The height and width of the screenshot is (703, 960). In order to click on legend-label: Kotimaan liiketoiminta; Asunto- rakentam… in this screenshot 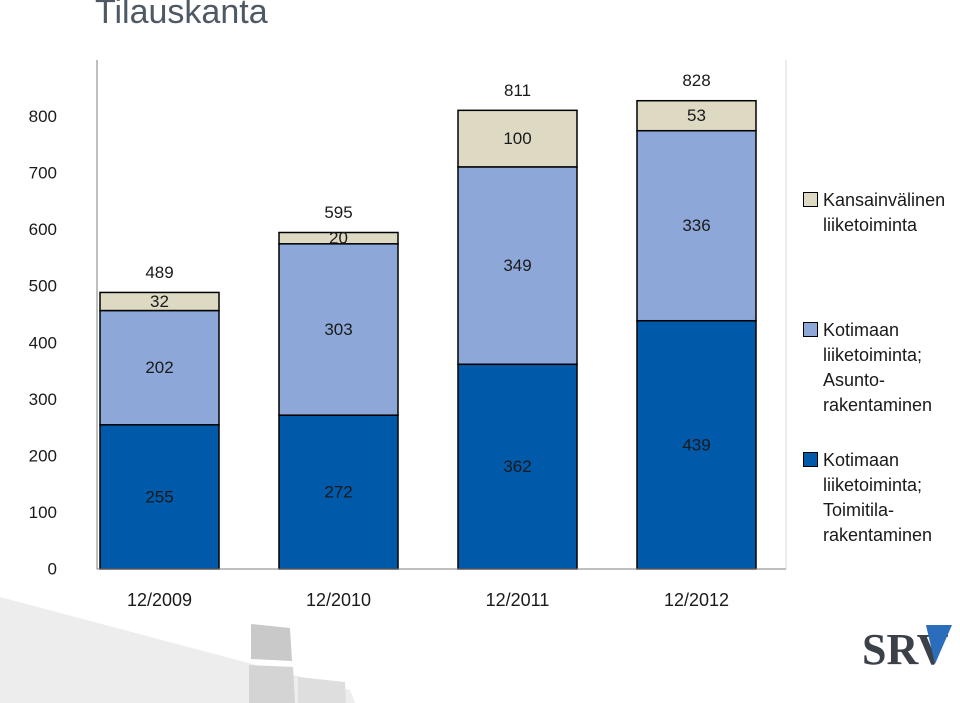, I will do `click(878, 367)`.